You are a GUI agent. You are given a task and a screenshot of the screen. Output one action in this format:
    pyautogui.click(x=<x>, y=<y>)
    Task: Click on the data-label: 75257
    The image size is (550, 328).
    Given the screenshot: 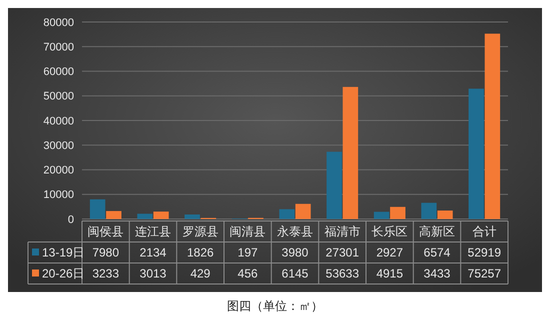 What is the action you would take?
    pyautogui.click(x=485, y=273)
    